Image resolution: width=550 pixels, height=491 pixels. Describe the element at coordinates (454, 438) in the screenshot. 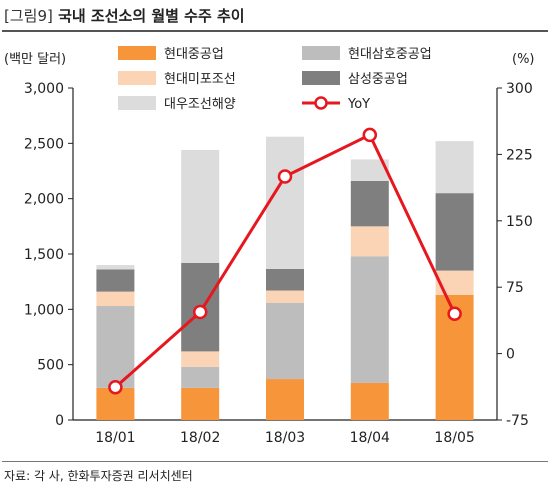

I see `x-tick-label: 18/05` at that location.